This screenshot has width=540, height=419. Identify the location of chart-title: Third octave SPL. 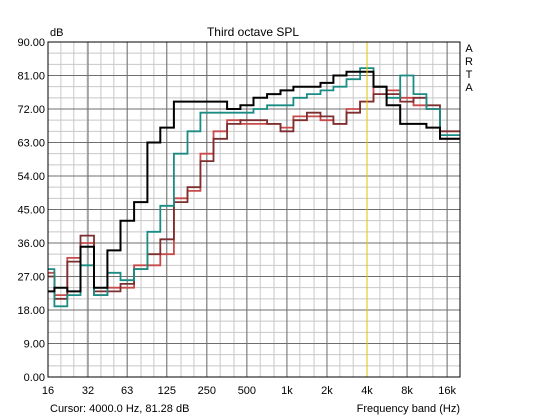
(253, 32).